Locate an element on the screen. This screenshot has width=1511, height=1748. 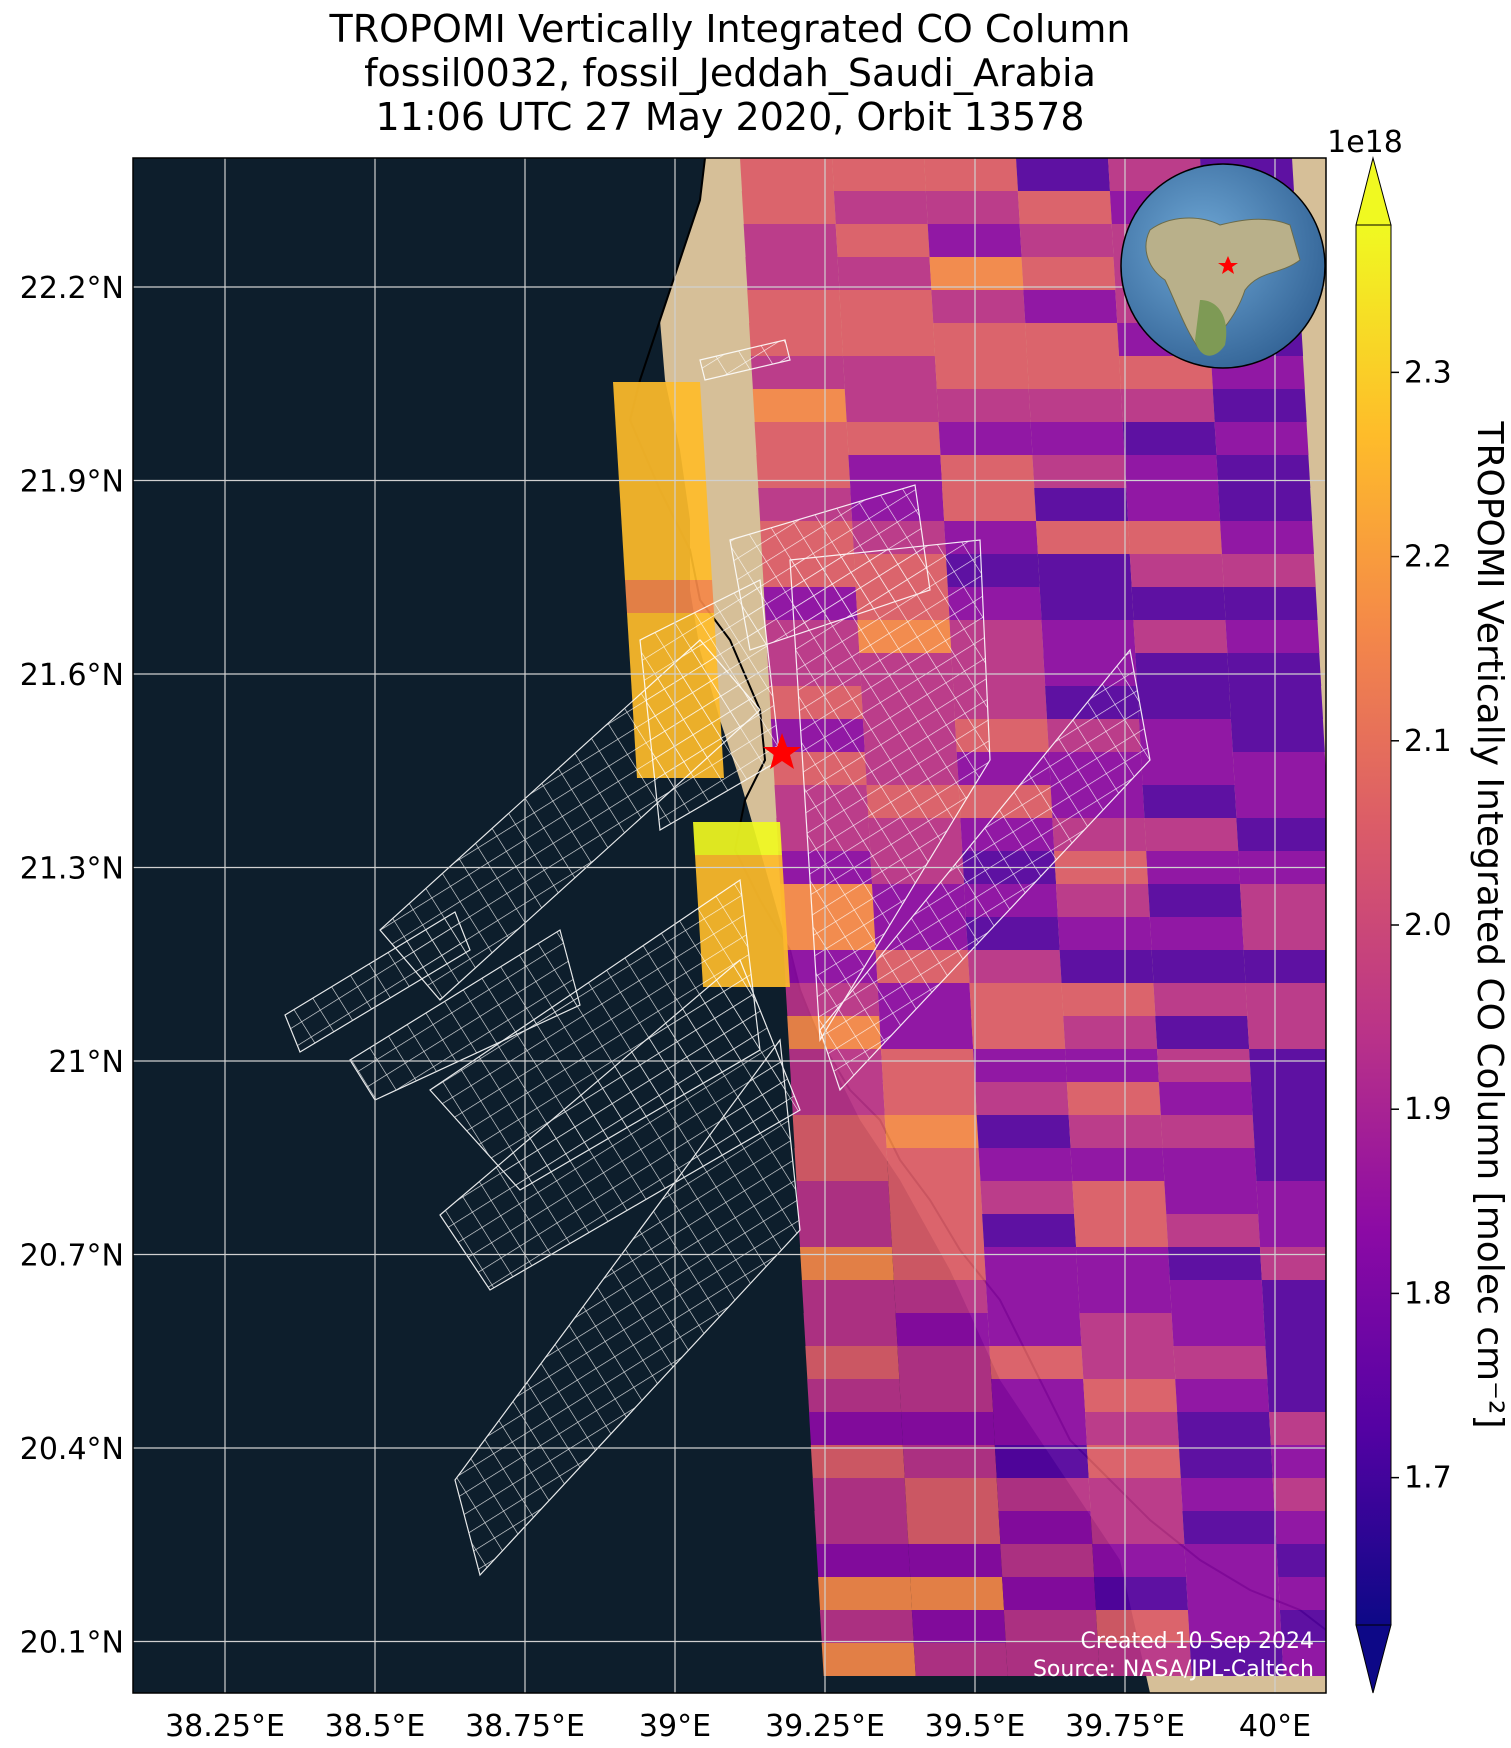
lon-tick-label: 38.75°E is located at coordinates (525, 1726).